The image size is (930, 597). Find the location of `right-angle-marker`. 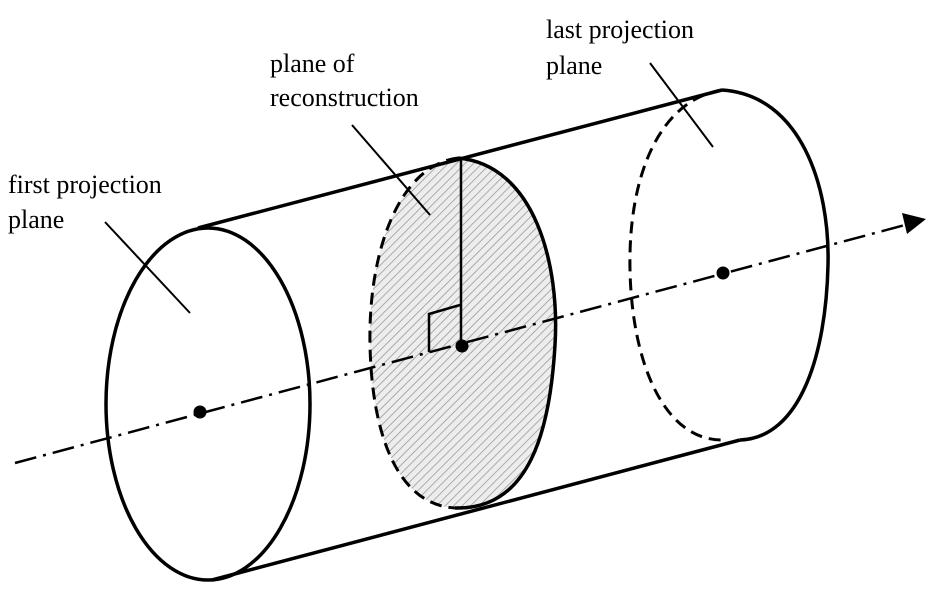

right-angle-marker is located at coordinates (444, 327).